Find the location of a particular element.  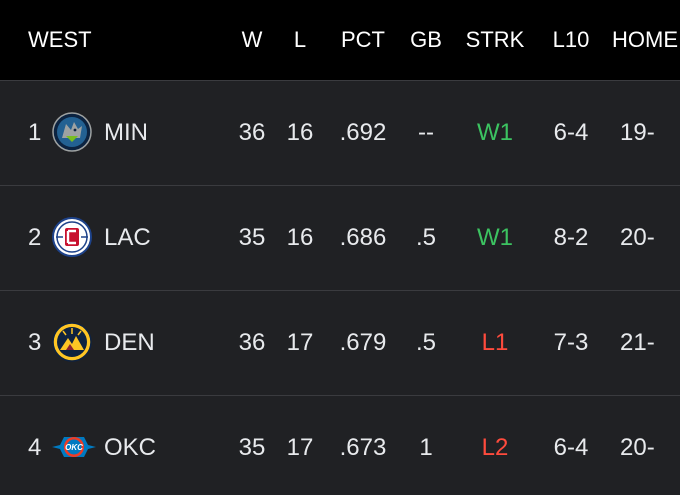

svg-text: OKC is located at coordinates (74, 447).